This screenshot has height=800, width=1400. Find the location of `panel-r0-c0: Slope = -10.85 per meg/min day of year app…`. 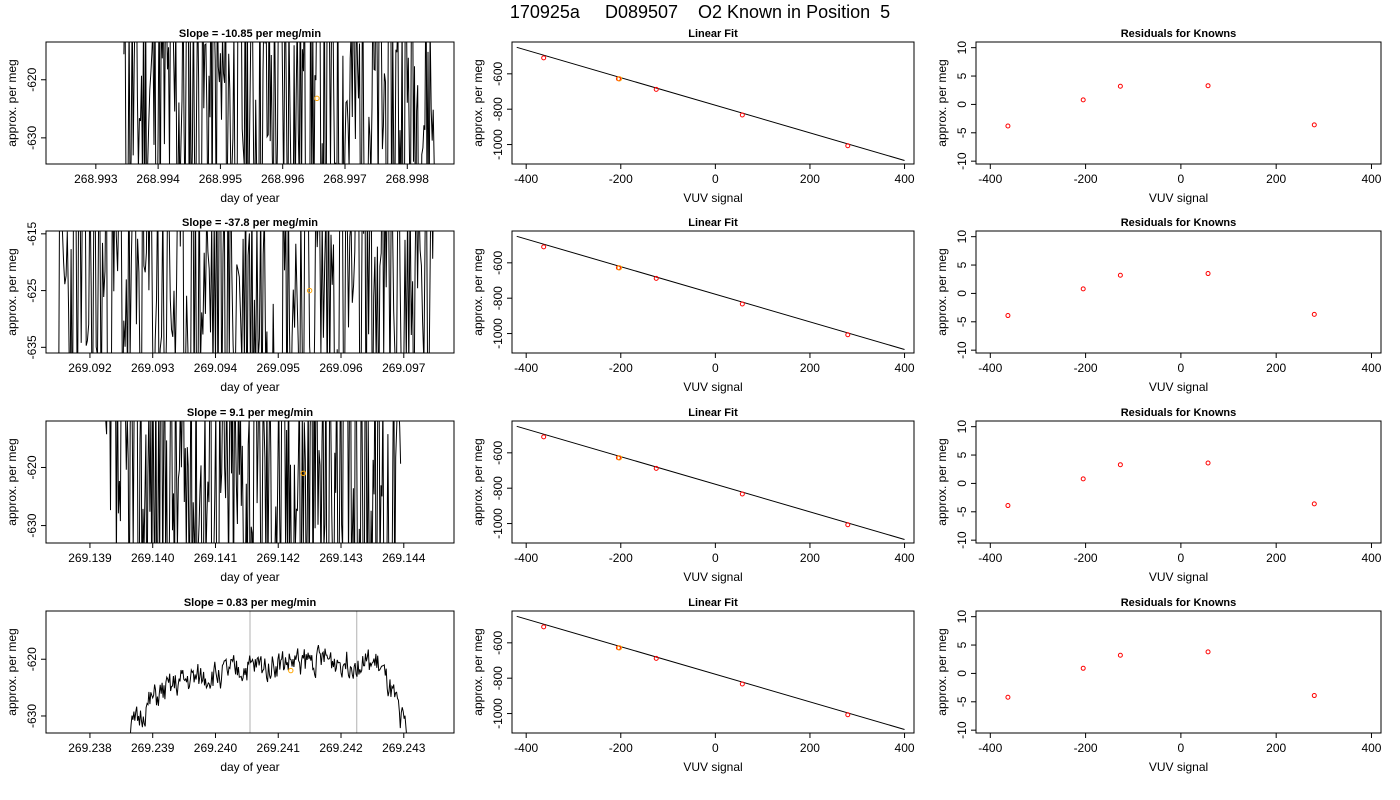

panel-r0-c0: Slope = -10.85 per meg/min day of year app… is located at coordinates (230, 116).